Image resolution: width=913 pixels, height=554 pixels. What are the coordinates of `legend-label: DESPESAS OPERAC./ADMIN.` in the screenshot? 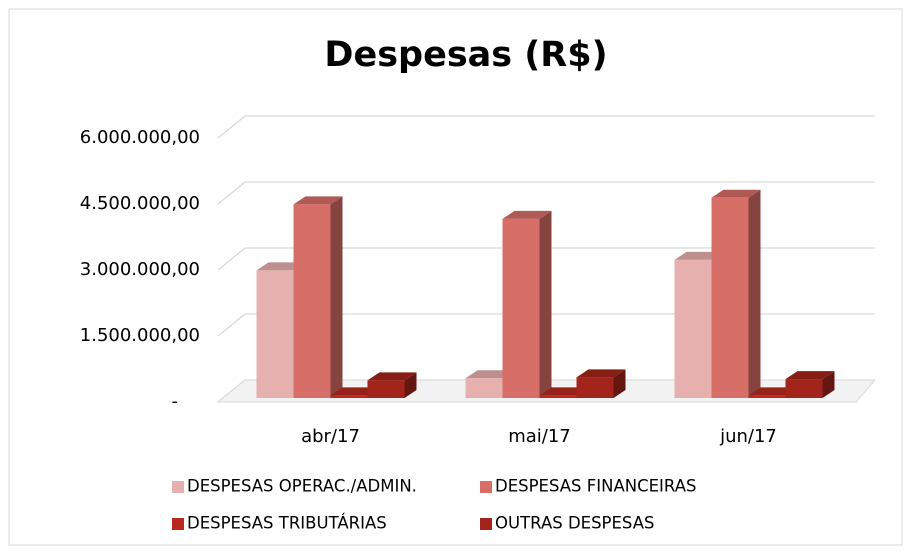 It's located at (302, 486).